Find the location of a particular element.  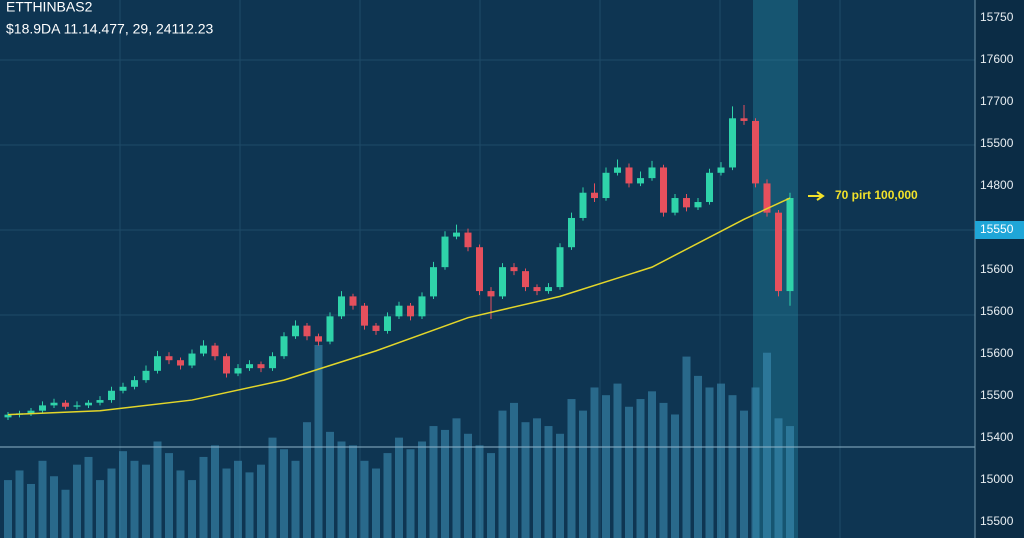

annotation-arrow is located at coordinates (816, 196).